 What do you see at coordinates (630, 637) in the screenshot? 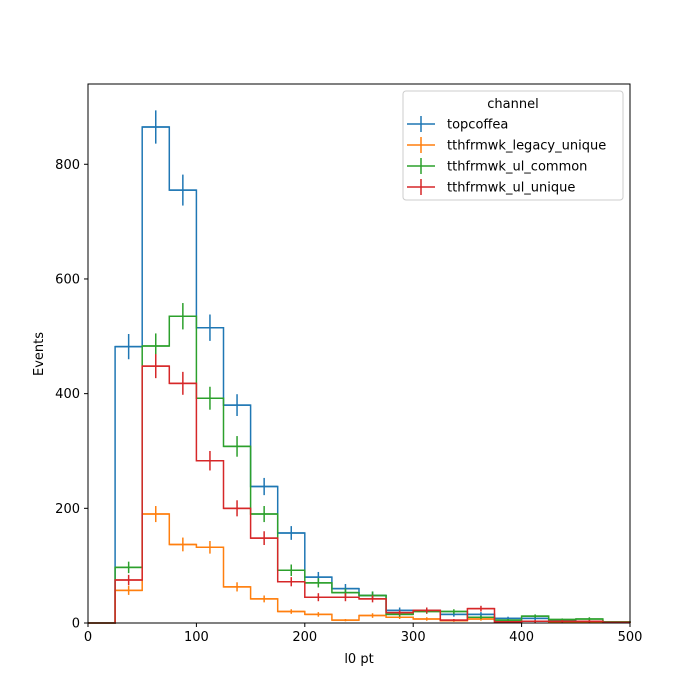
I see `x-tick-label: 500` at bounding box center [630, 637].